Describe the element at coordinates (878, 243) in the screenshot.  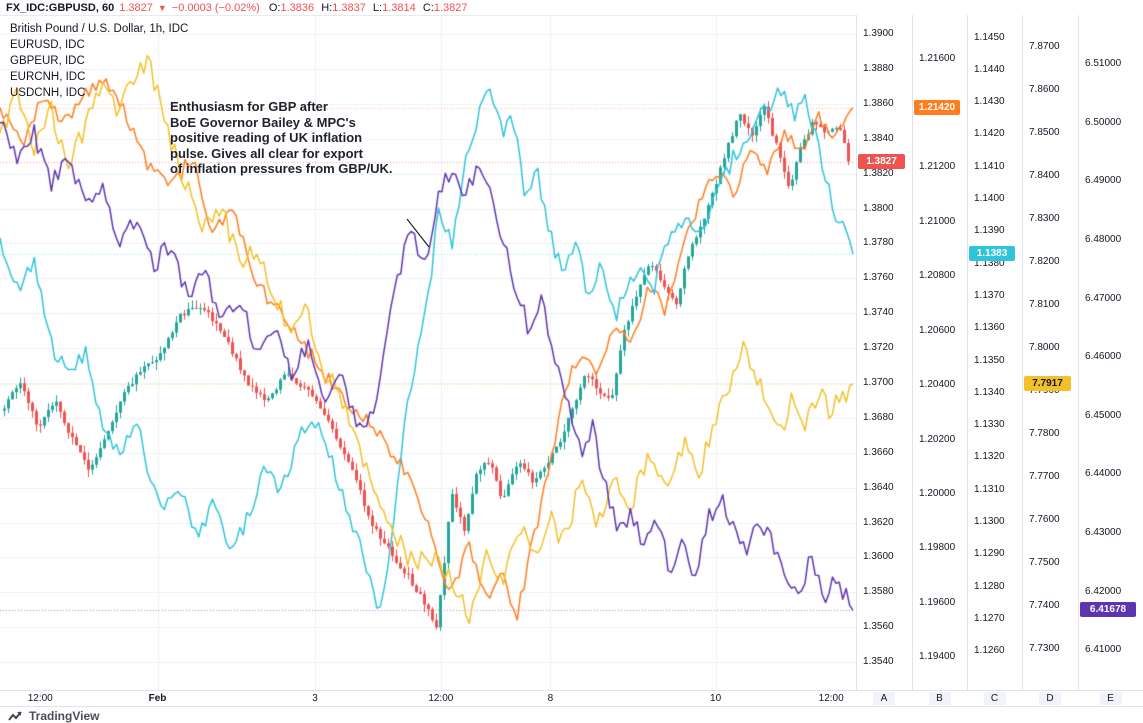
I see `price-tick: 1.3780` at that location.